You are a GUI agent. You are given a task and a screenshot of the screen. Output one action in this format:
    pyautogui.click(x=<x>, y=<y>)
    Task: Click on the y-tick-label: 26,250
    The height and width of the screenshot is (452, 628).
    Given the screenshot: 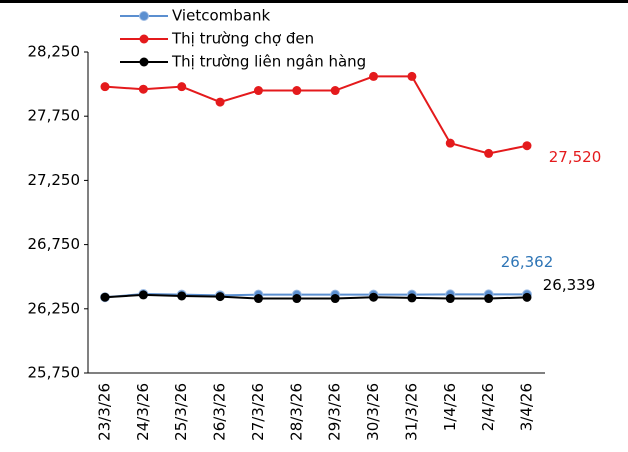 What is the action you would take?
    pyautogui.click(x=54, y=308)
    